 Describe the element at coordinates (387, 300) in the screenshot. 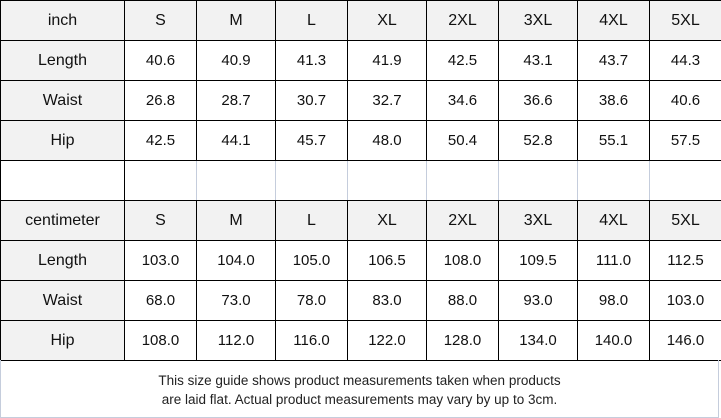

I see `measurement-cell: 83.0` at that location.